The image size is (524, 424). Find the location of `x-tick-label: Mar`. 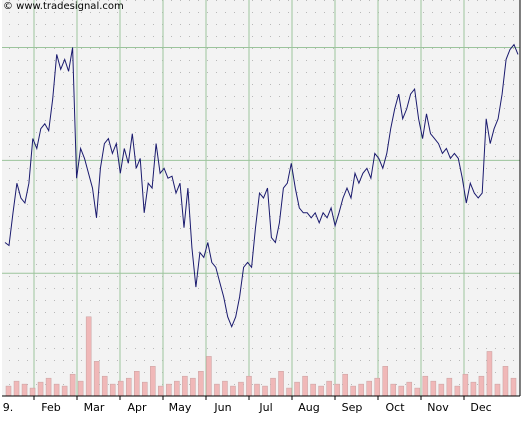

x-tick-label: Mar is located at coordinates (94, 407).